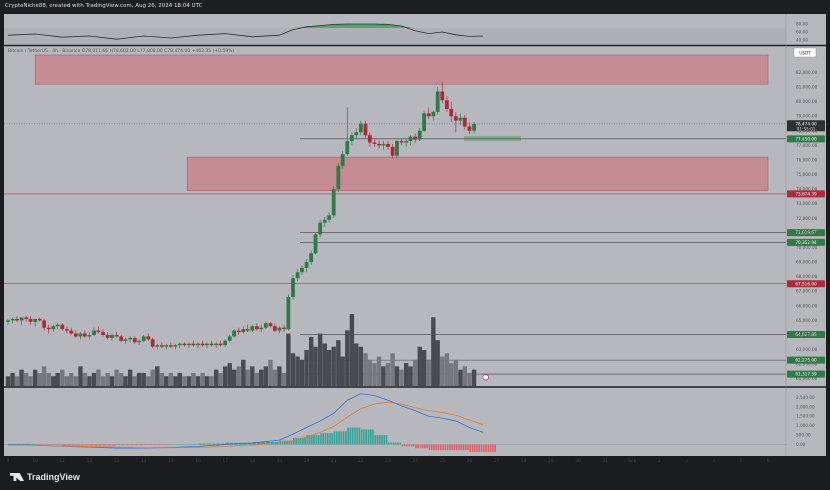  Describe the element at coordinates (144, 461) in the screenshot. I see `date-tick-label: 14` at that location.